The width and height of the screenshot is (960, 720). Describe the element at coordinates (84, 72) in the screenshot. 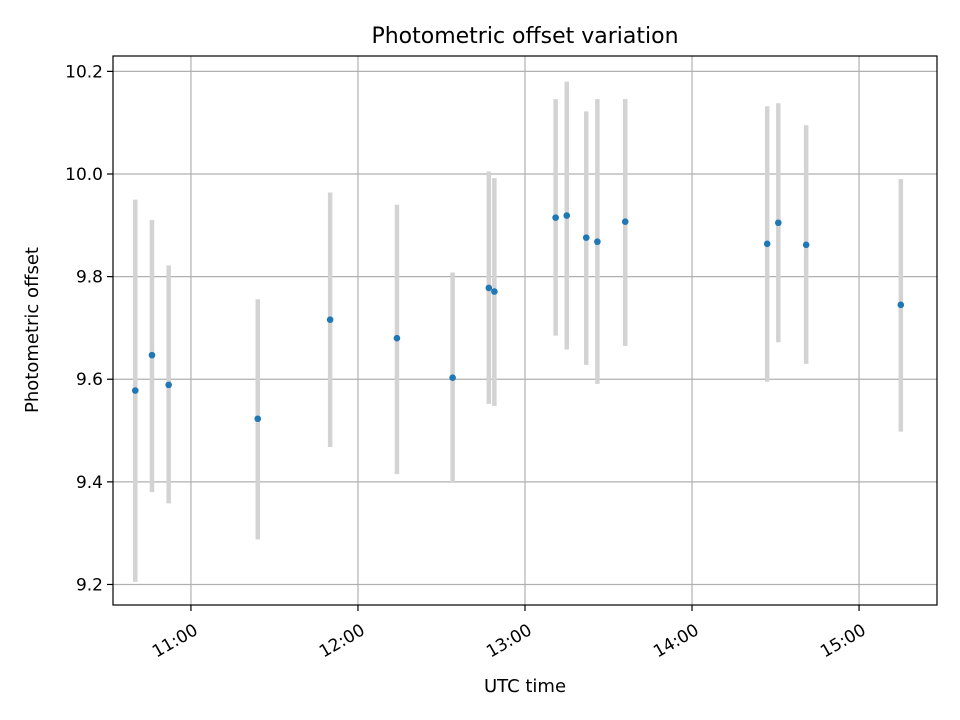

I see `y-tick-label: 10.2` at that location.